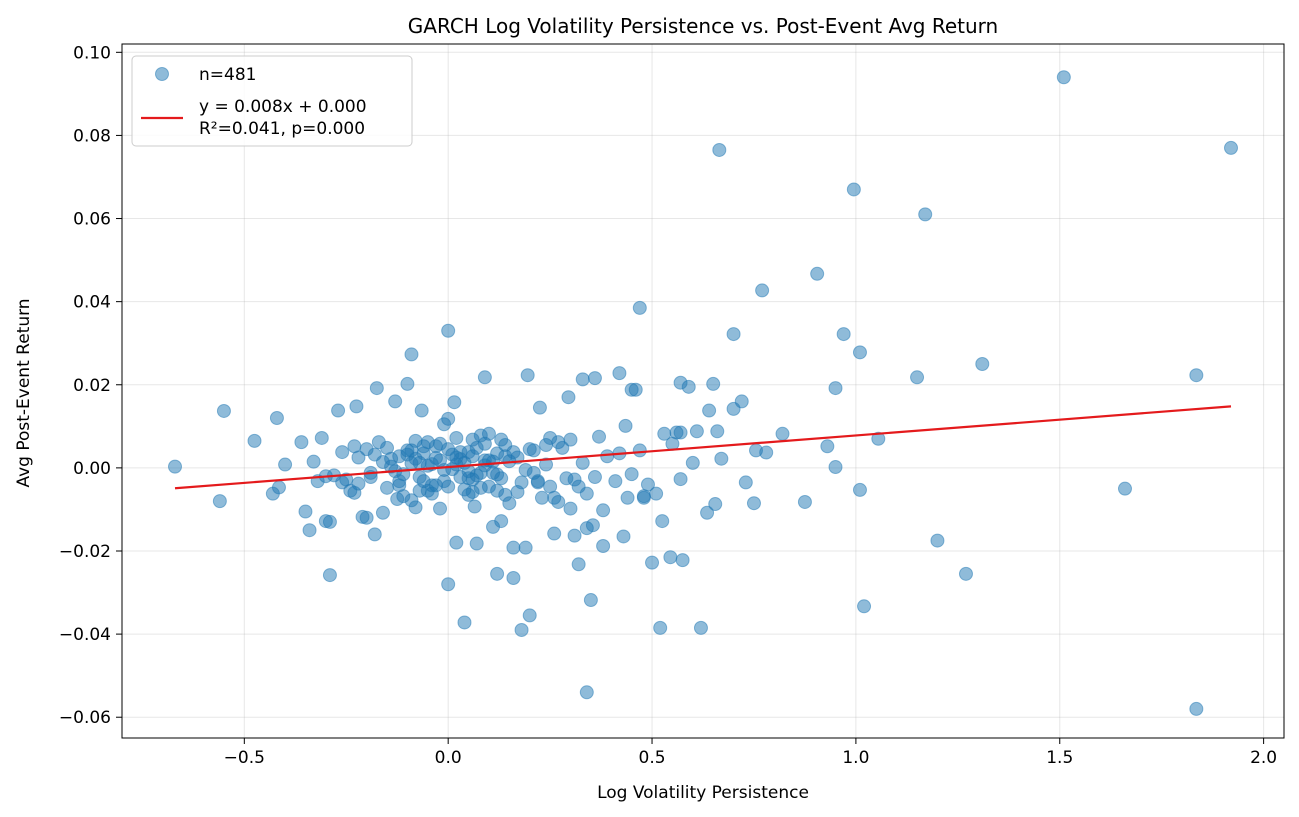  What do you see at coordinates (1059, 758) in the screenshot?
I see `x-tick-label: 1.5` at bounding box center [1059, 758].